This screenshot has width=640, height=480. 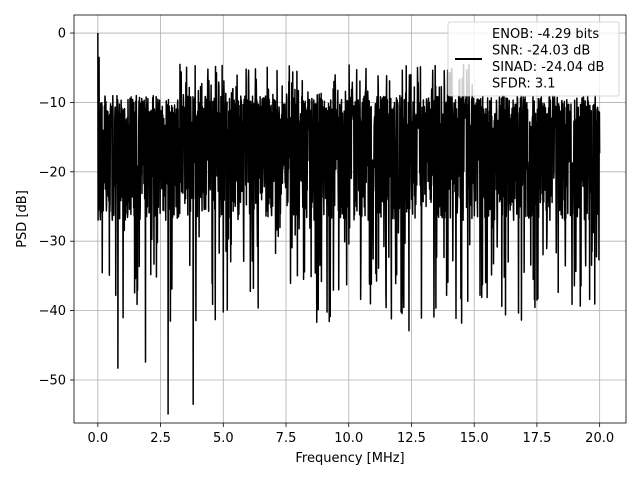 What do you see at coordinates (536, 438) in the screenshot?
I see `x-tick-label: 17.5` at bounding box center [536, 438].